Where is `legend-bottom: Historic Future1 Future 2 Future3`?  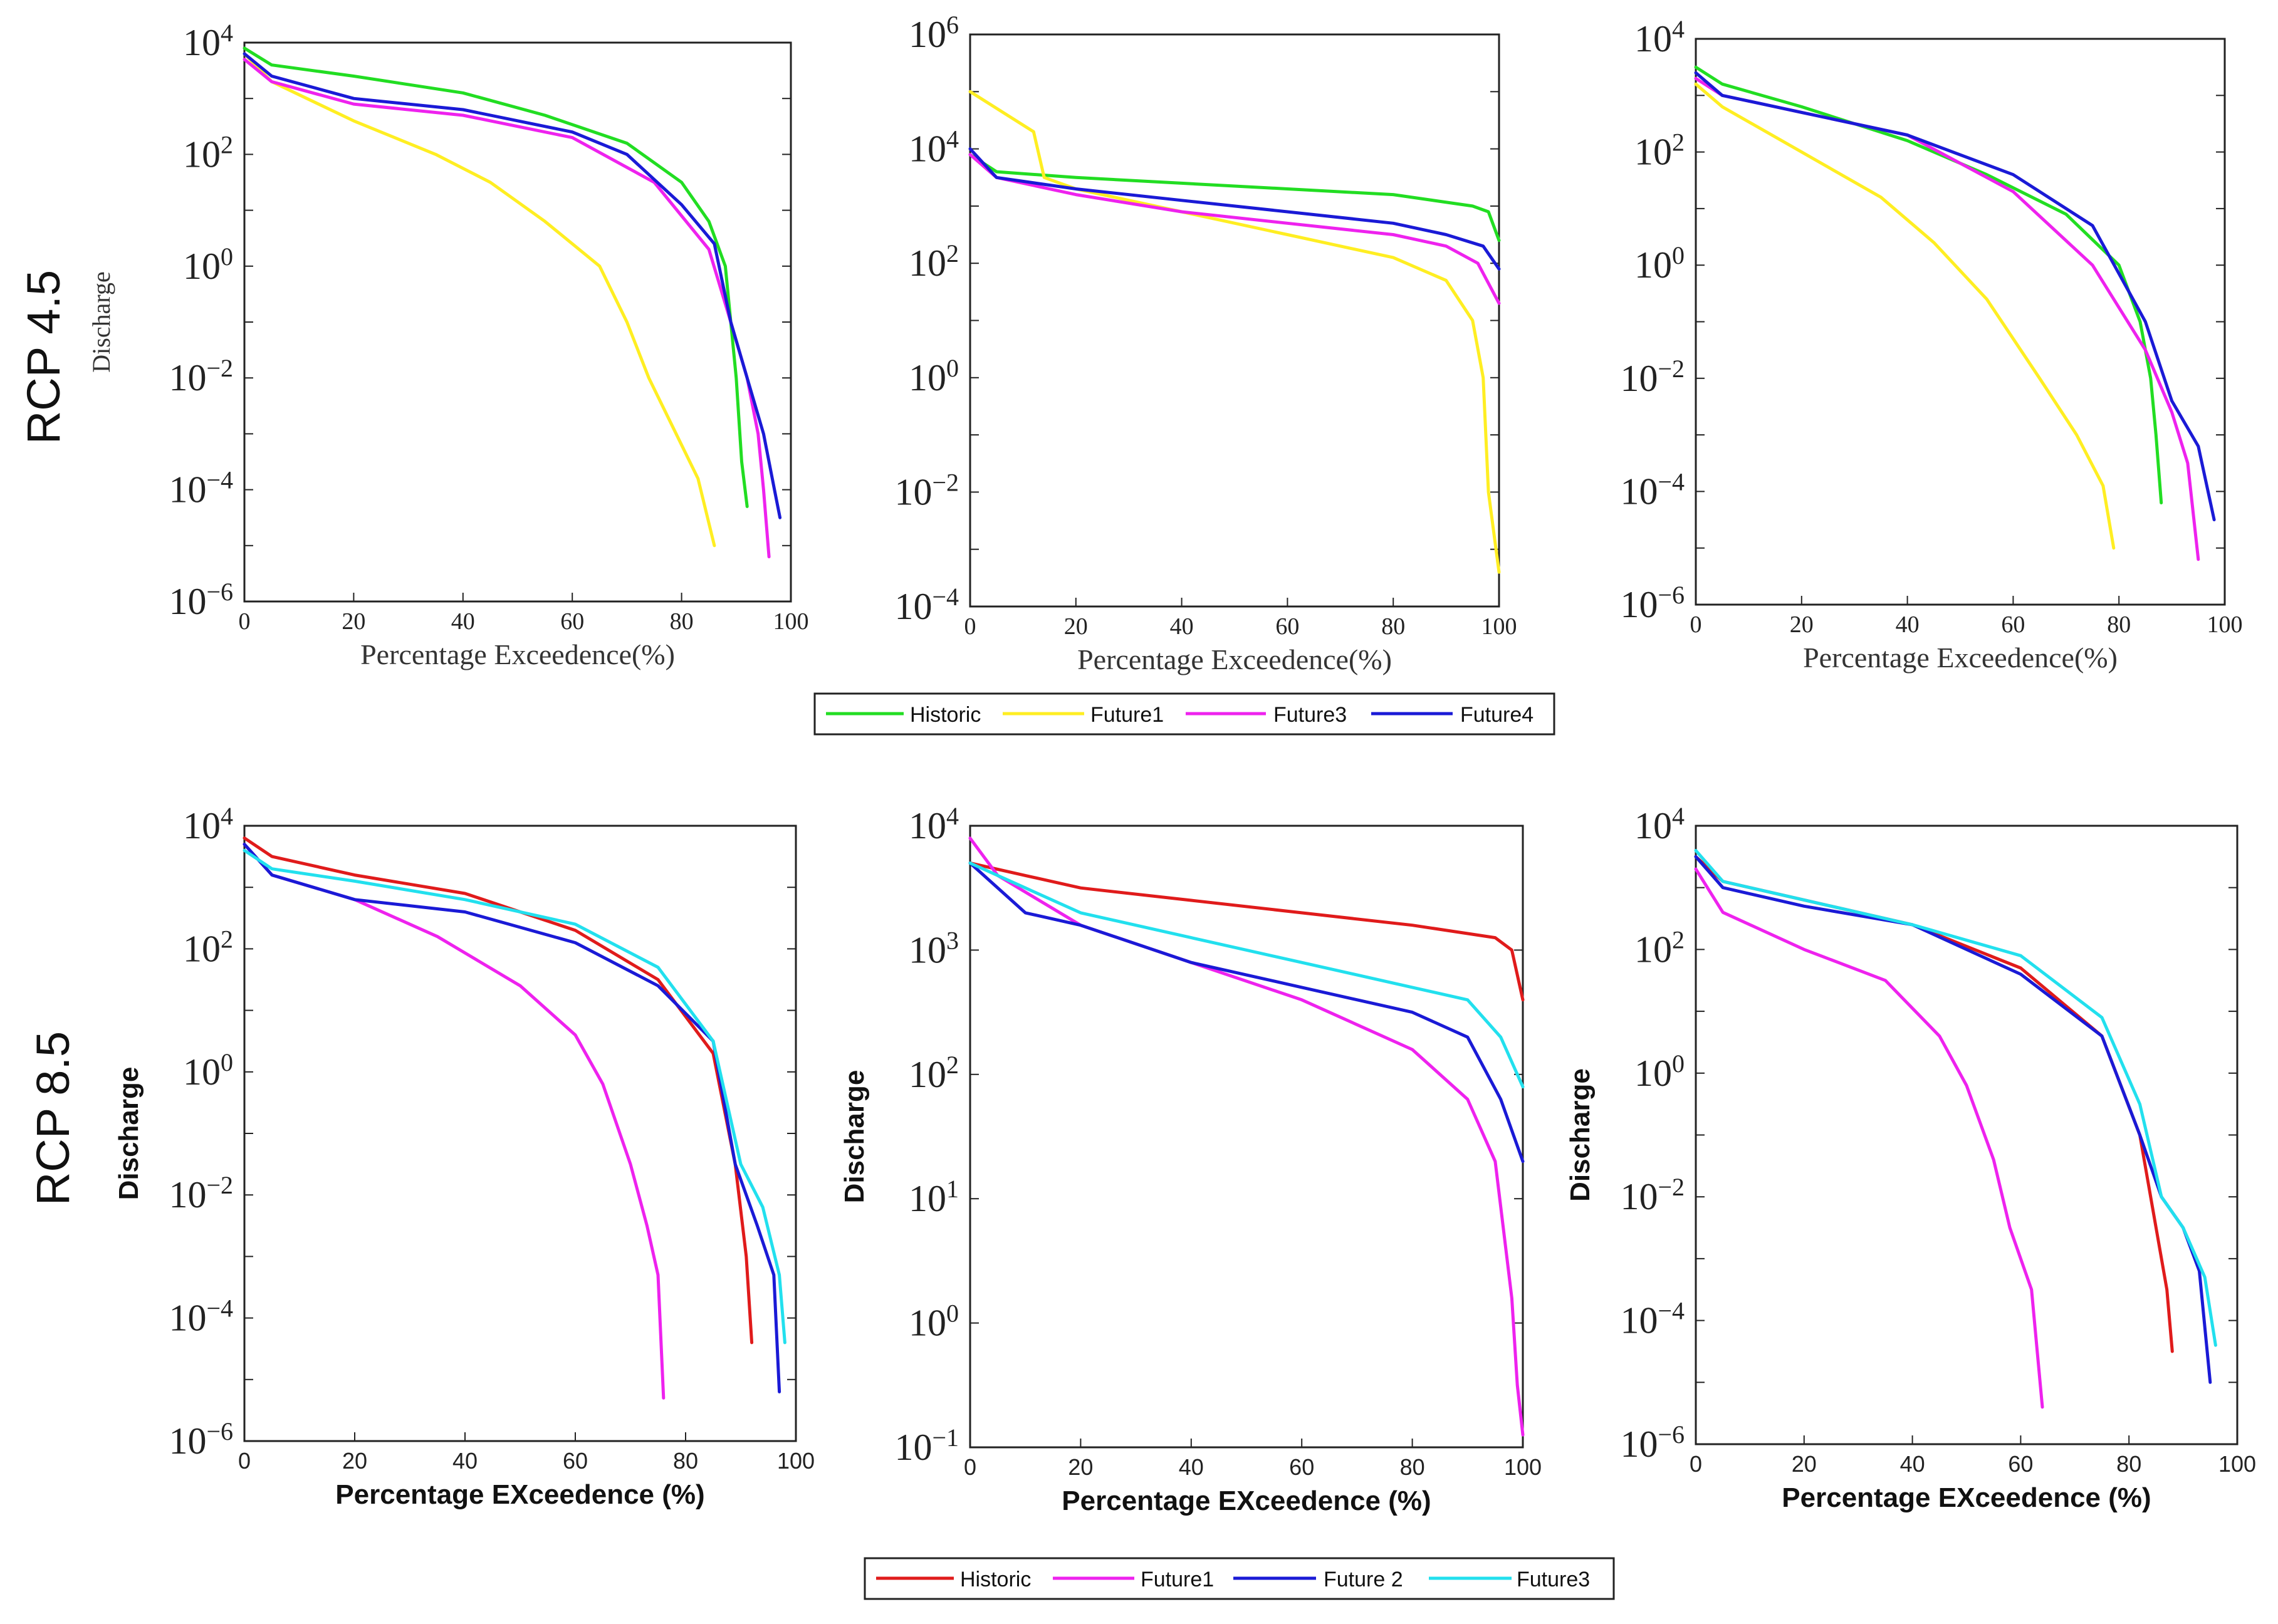 legend-bottom: Historic Future1 Future 2 Future3 is located at coordinates (1239, 1578).